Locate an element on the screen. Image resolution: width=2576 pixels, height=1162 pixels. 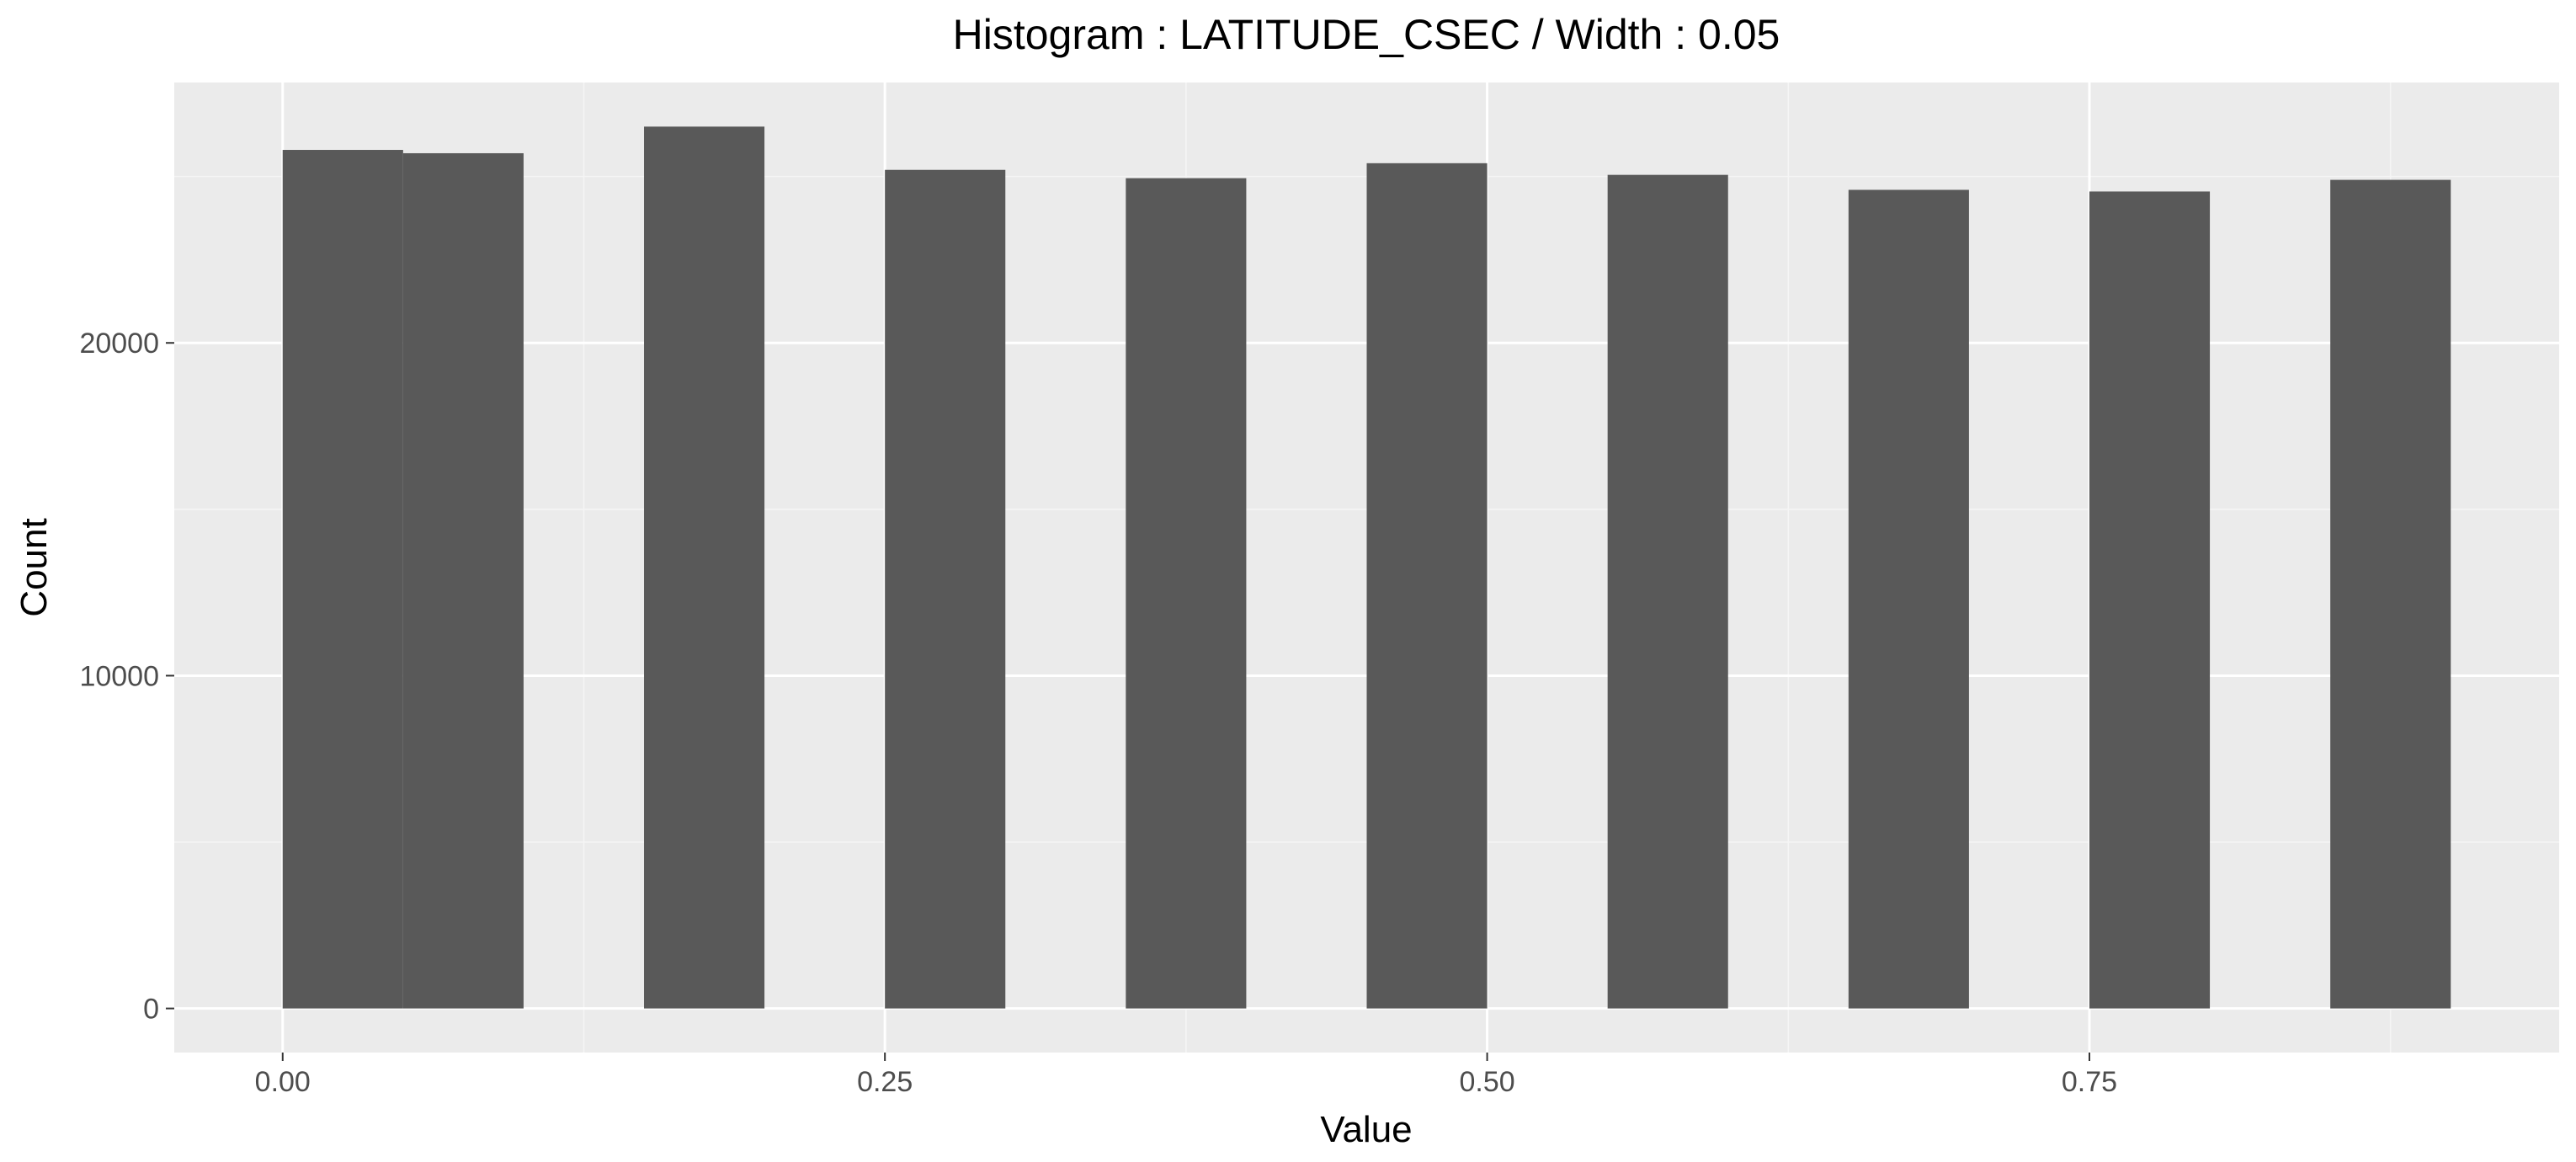
y-tick-label: 0 is located at coordinates (151, 1010).